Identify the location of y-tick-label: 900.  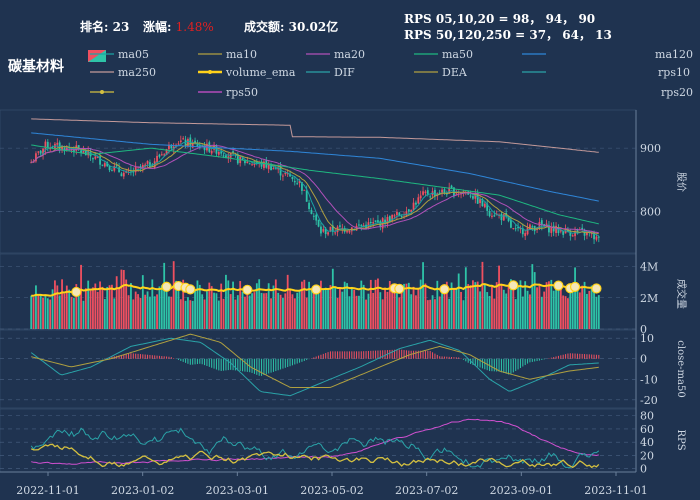
(650, 148).